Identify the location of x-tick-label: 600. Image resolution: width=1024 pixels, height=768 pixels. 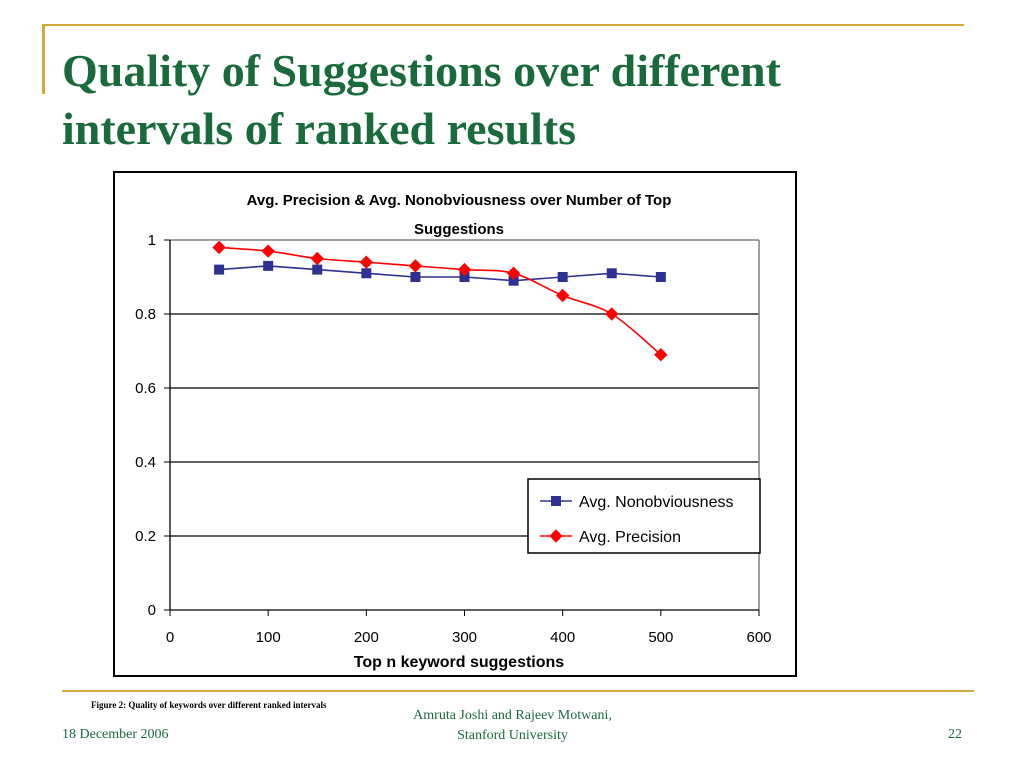
(758, 637).